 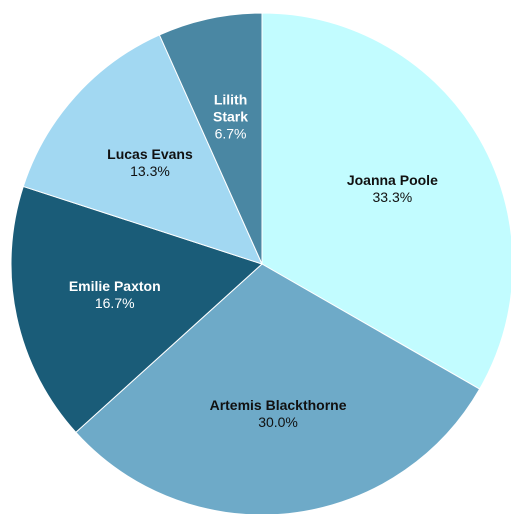 What do you see at coordinates (150, 171) in the screenshot?
I see `value-label: 13.3%` at bounding box center [150, 171].